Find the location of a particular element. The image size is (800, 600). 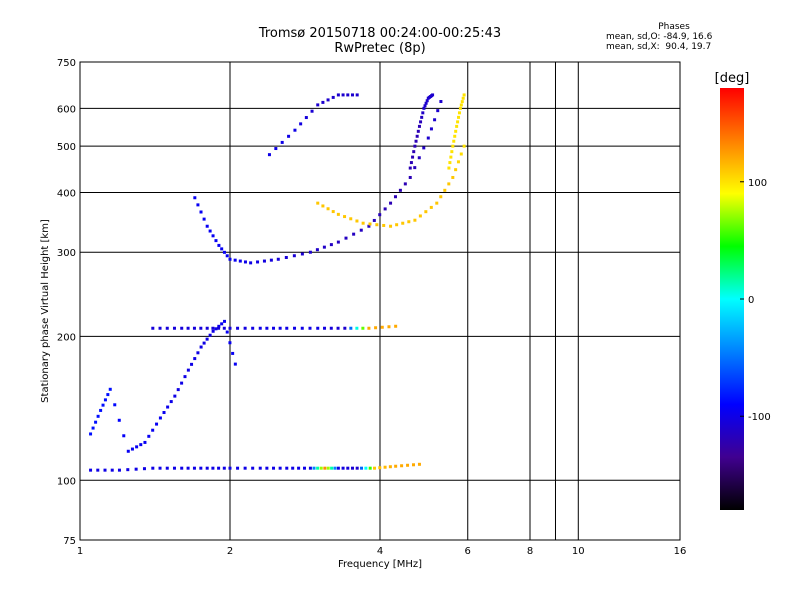

y-tick-label: 600 is located at coordinates (66, 109).